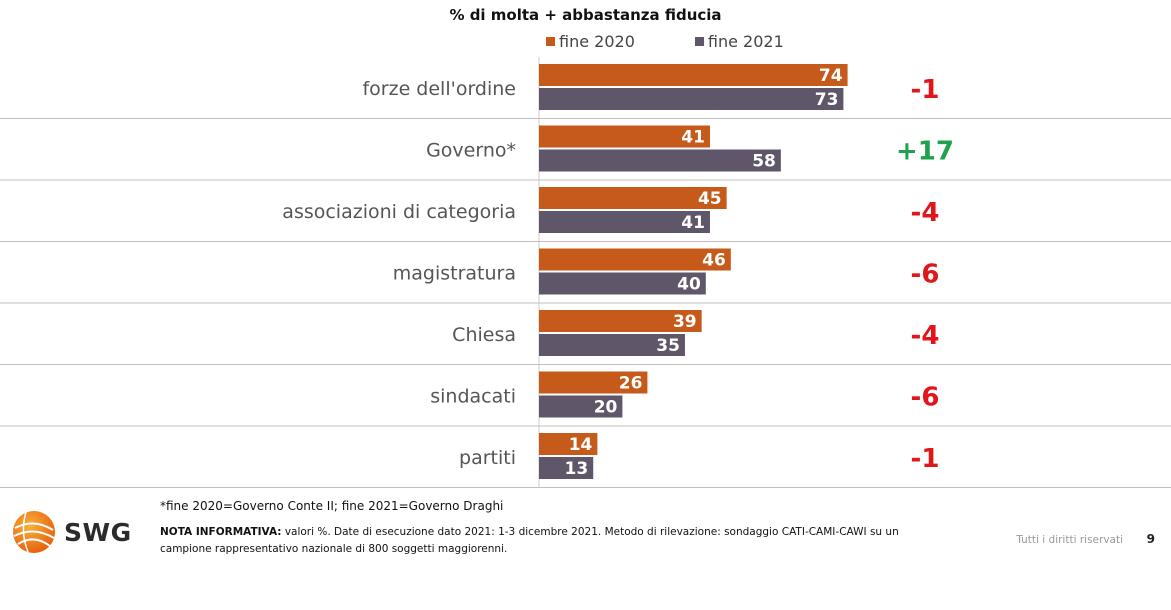  Describe the element at coordinates (606, 408) in the screenshot. I see `bar-value-label: 20` at that location.